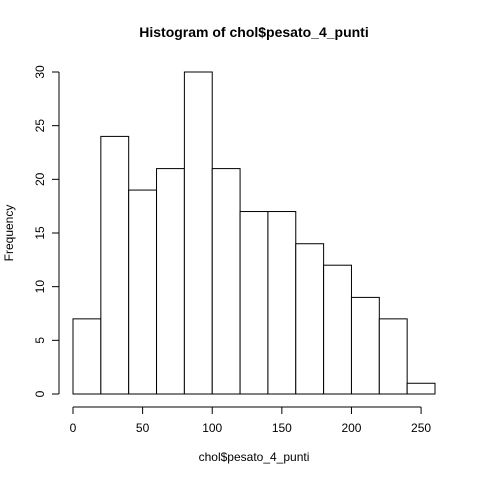 This screenshot has height=480, width=480. What do you see at coordinates (254, 457) in the screenshot?
I see `x-axis-label: chol$pesato_4_punti` at bounding box center [254, 457].